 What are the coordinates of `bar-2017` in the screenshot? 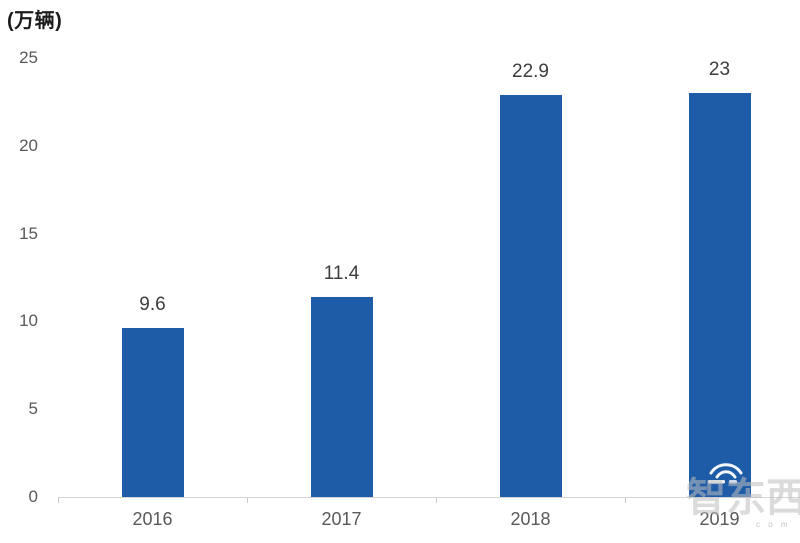 It's located at (341, 396).